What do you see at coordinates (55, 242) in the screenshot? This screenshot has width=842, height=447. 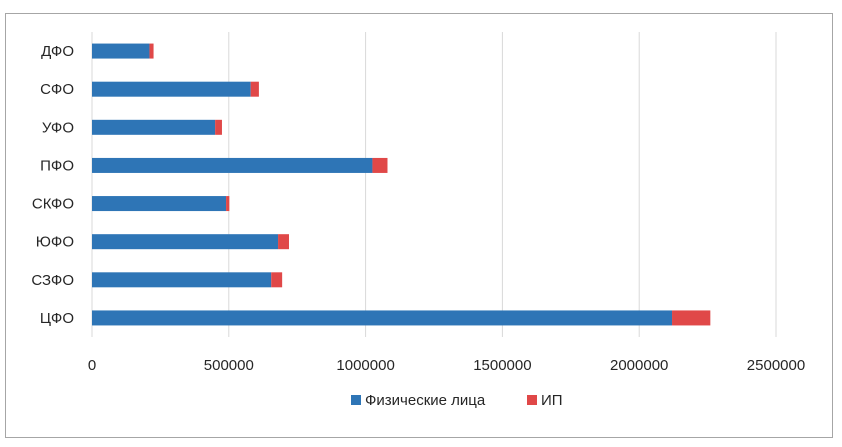 I see `category-label: ЮФО` at bounding box center [55, 242].